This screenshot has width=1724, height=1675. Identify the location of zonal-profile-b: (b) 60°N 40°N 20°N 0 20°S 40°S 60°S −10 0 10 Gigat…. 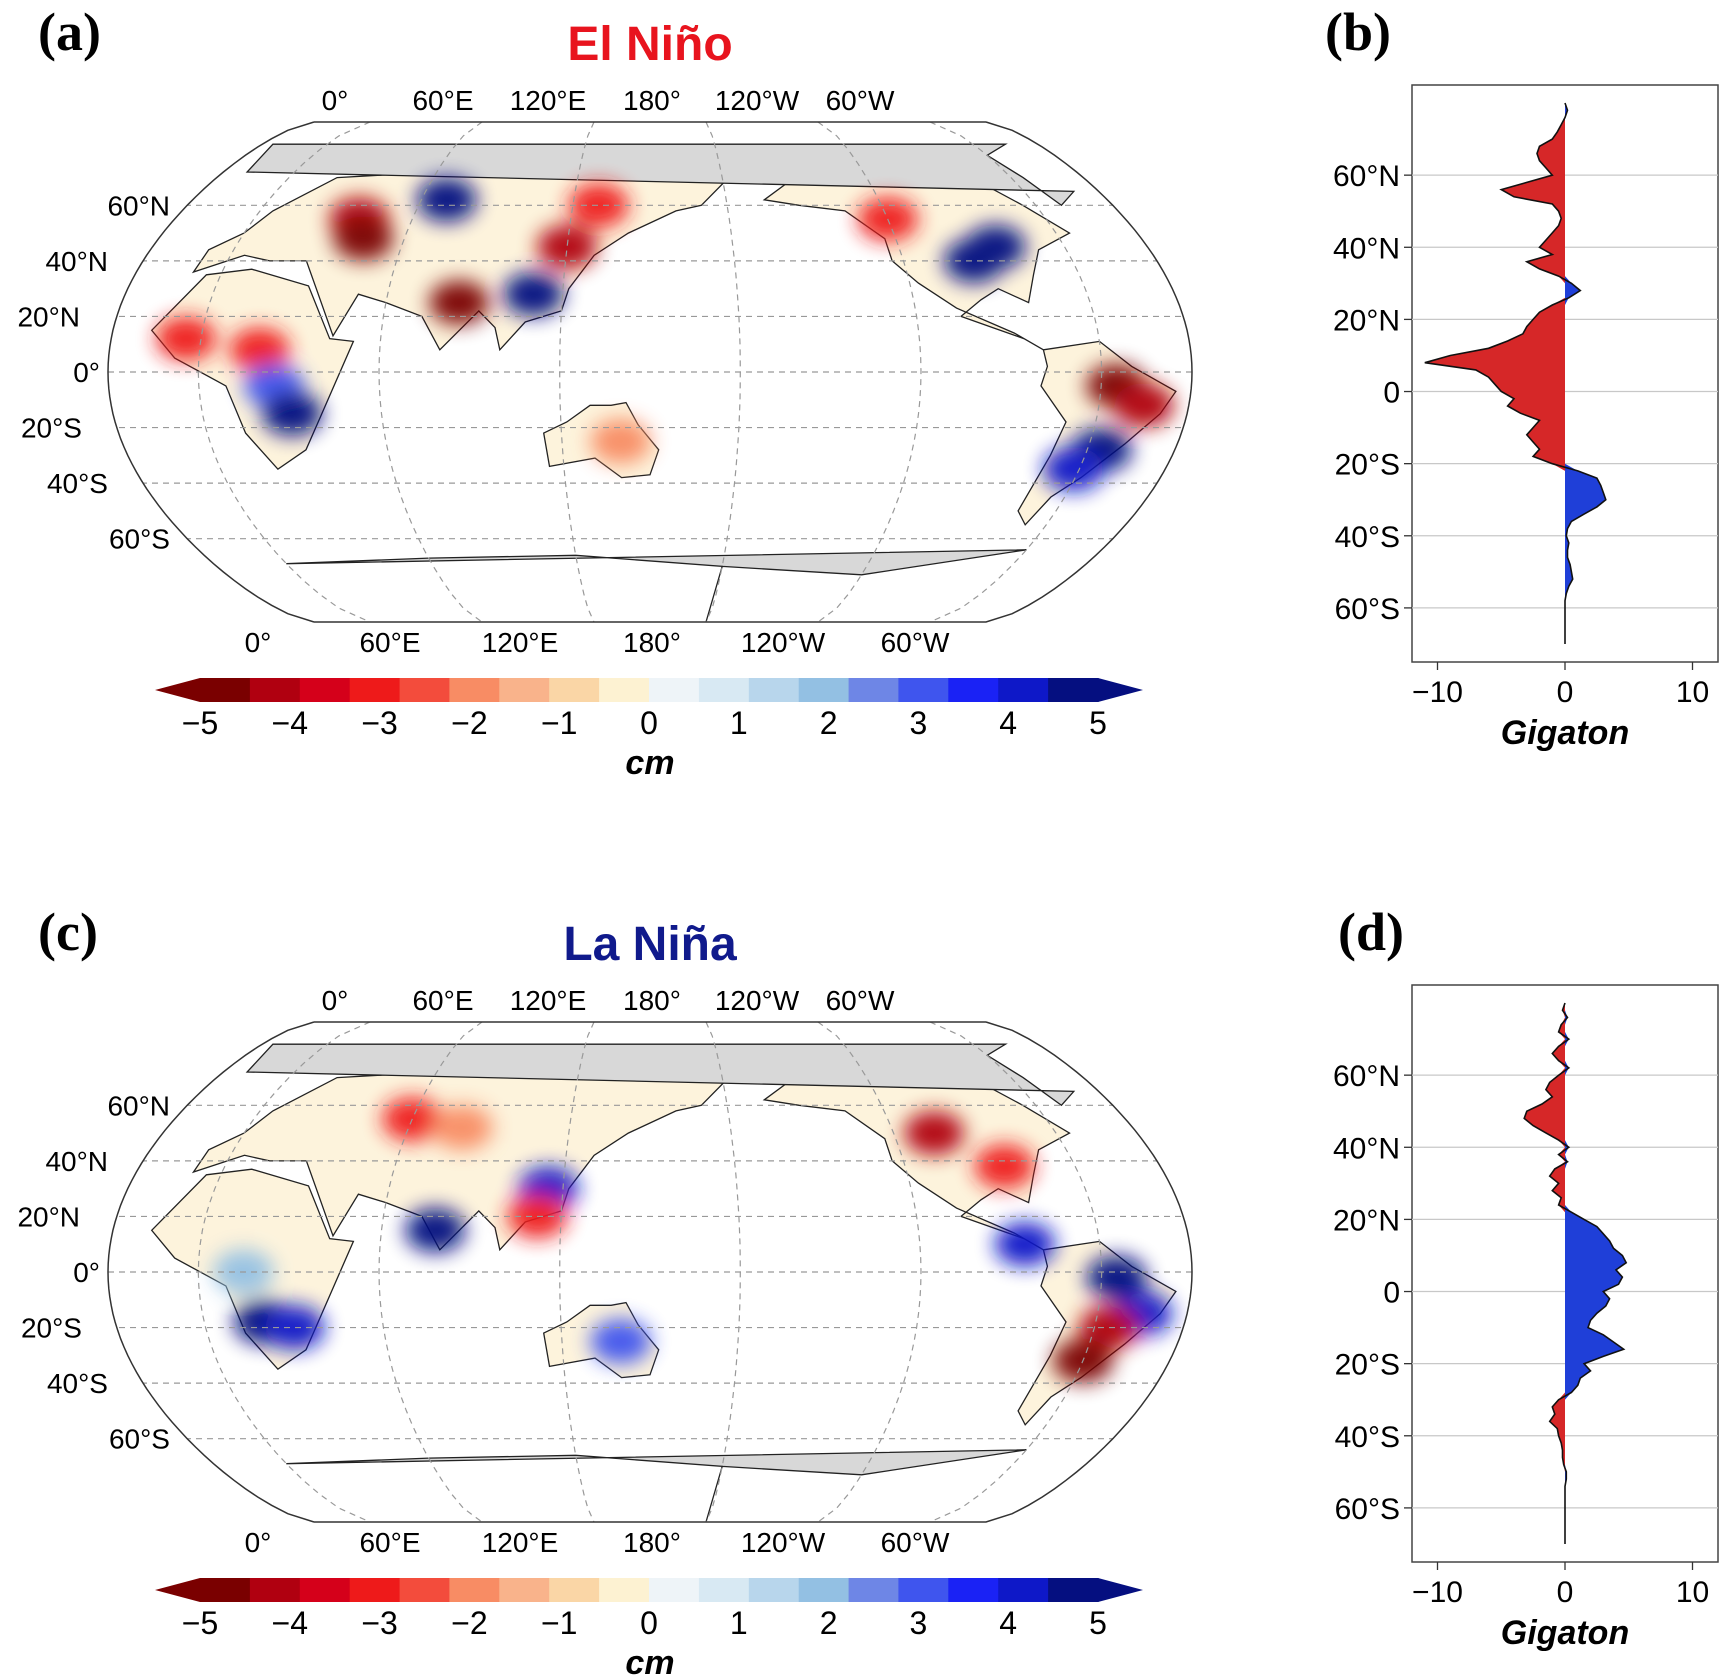
(1522, 377).